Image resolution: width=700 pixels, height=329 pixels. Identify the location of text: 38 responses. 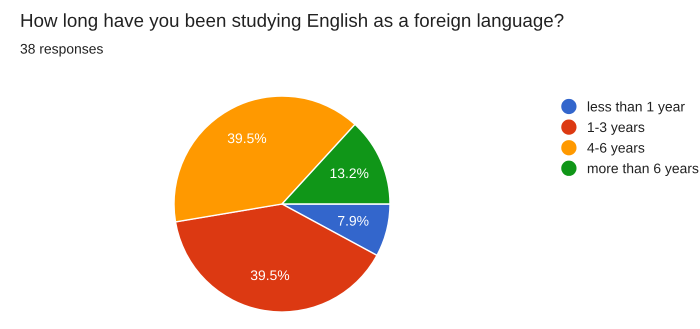
(61, 50).